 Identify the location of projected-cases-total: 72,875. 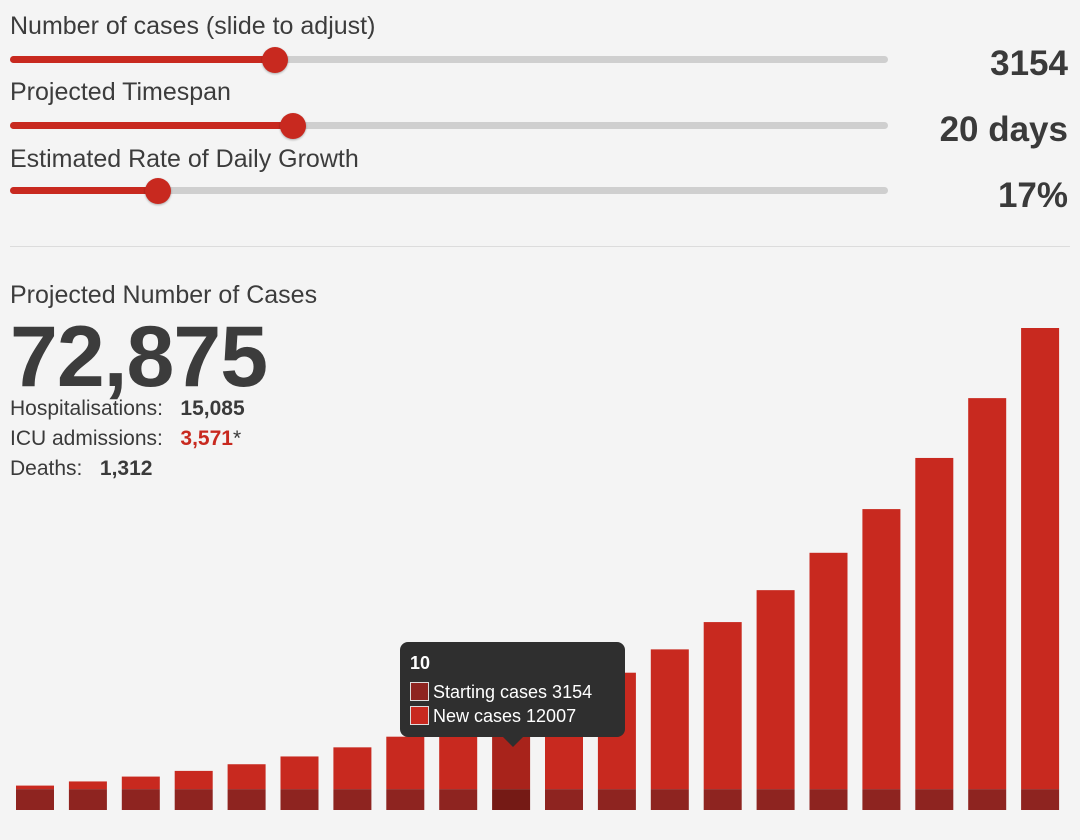
(139, 357).